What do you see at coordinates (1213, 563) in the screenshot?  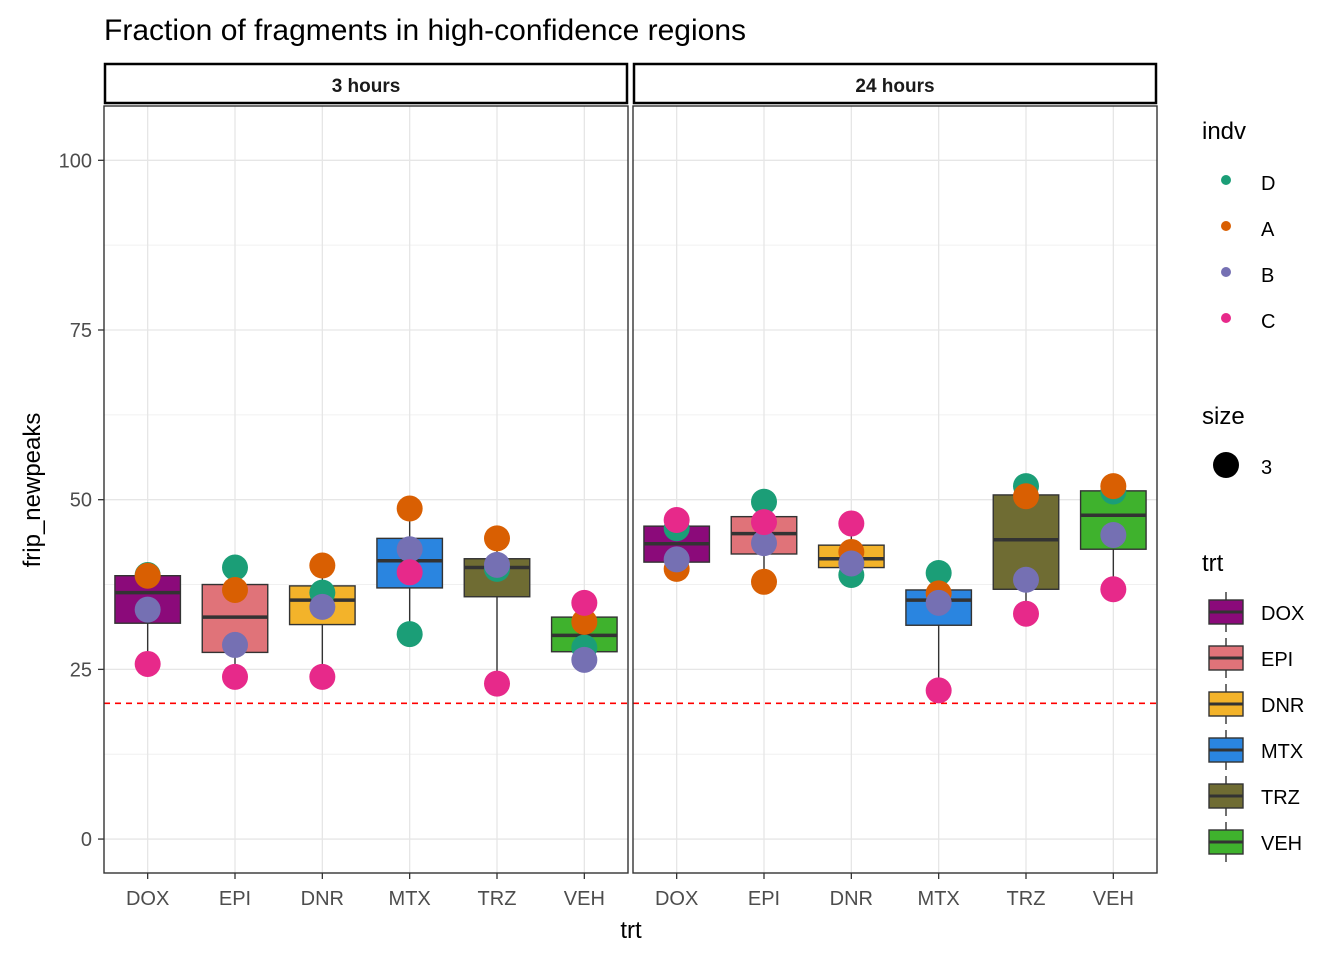 I see `legend-title-trt: trt` at bounding box center [1213, 563].